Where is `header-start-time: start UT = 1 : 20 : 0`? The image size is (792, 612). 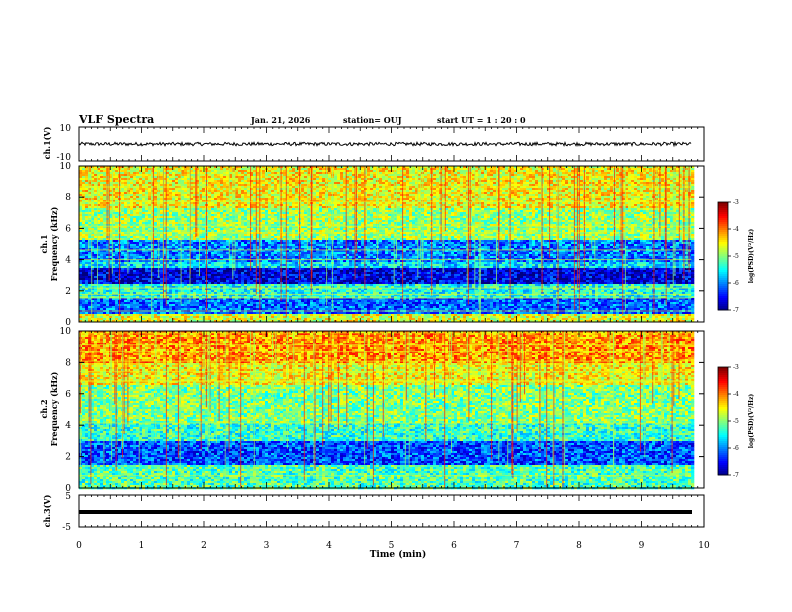
header-start-time: start UT = 1 : 20 : 0 is located at coordinates (481, 120).